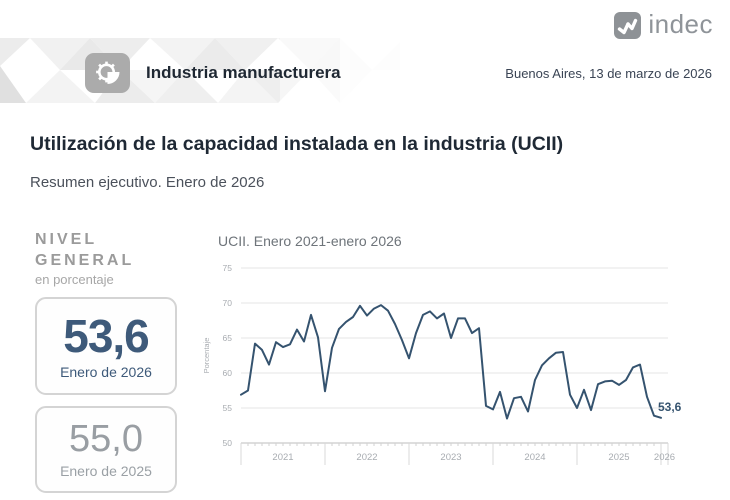 This screenshot has width=730, height=500. What do you see at coordinates (618, 457) in the screenshot?
I see `x-year-label: 2025` at bounding box center [618, 457].